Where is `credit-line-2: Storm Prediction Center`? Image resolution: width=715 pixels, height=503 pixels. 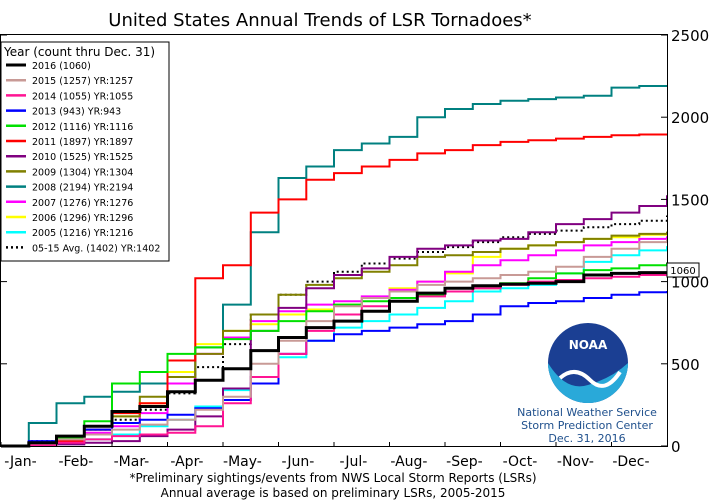
credit-line-2: Storm Prediction Center is located at coordinates (587, 425).